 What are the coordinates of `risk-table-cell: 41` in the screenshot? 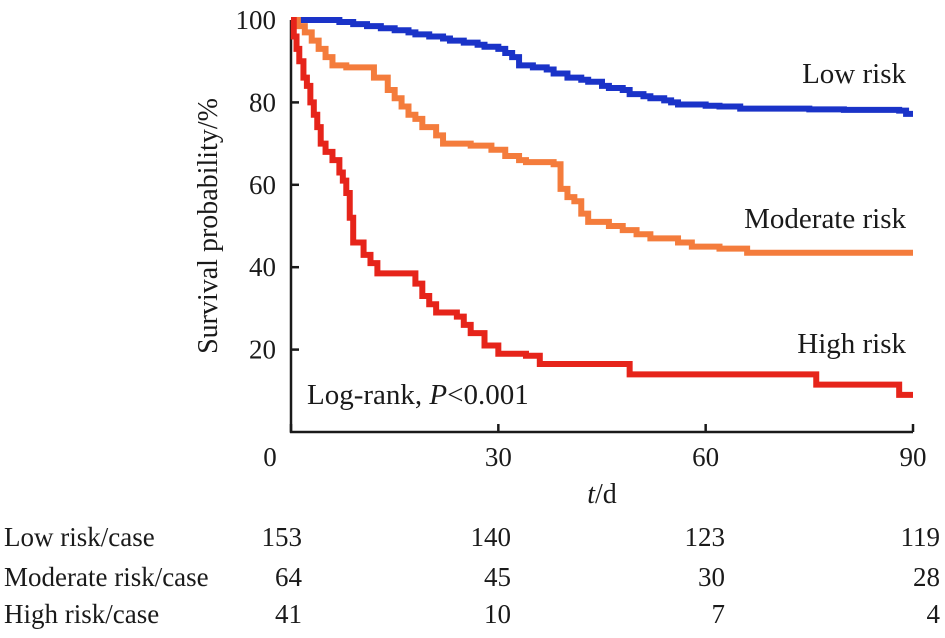 It's located at (288, 614).